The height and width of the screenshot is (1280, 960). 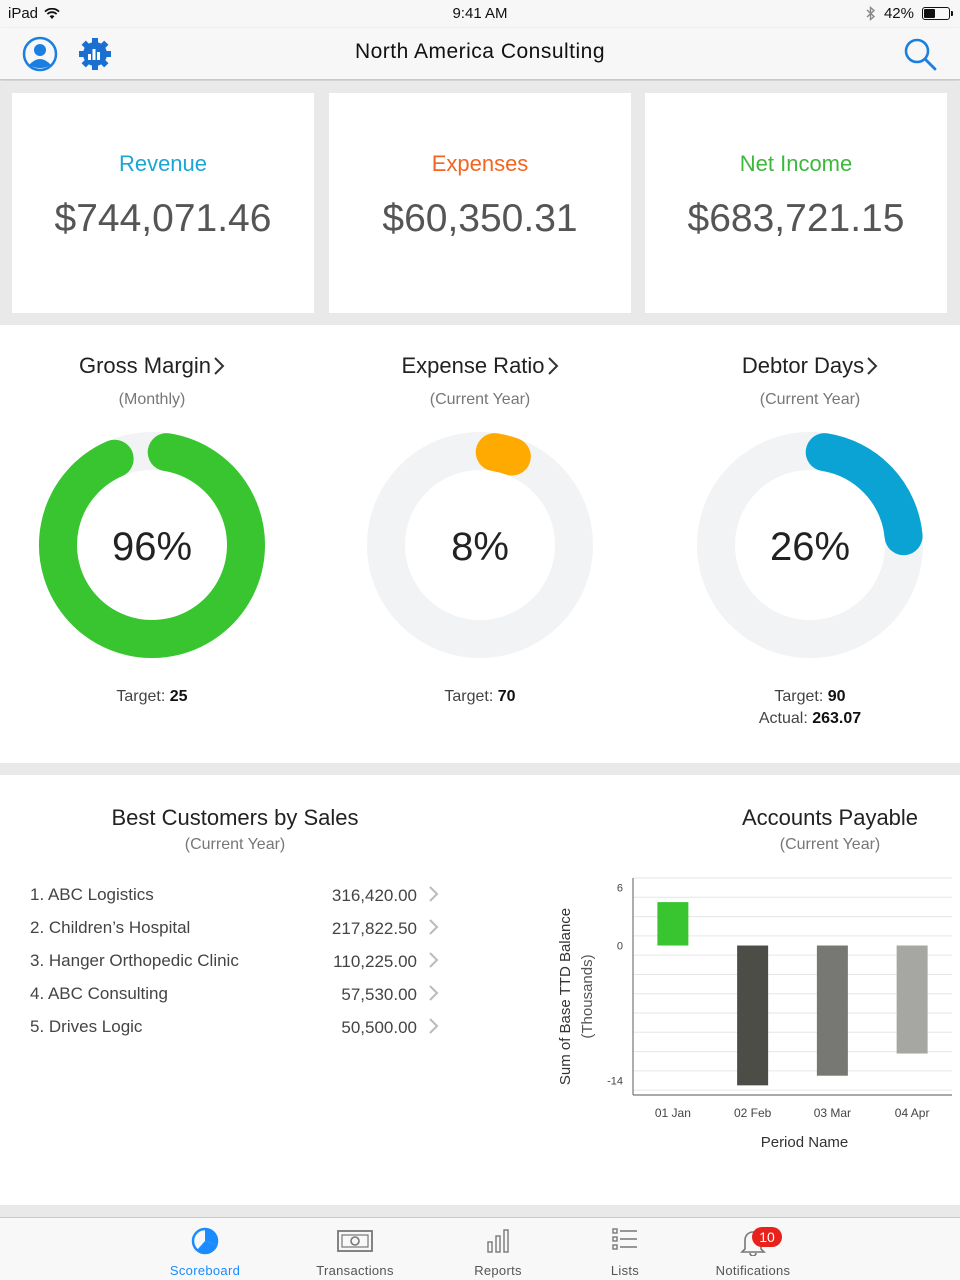 I want to click on y-tick-label: 6, so click(x=620, y=889).